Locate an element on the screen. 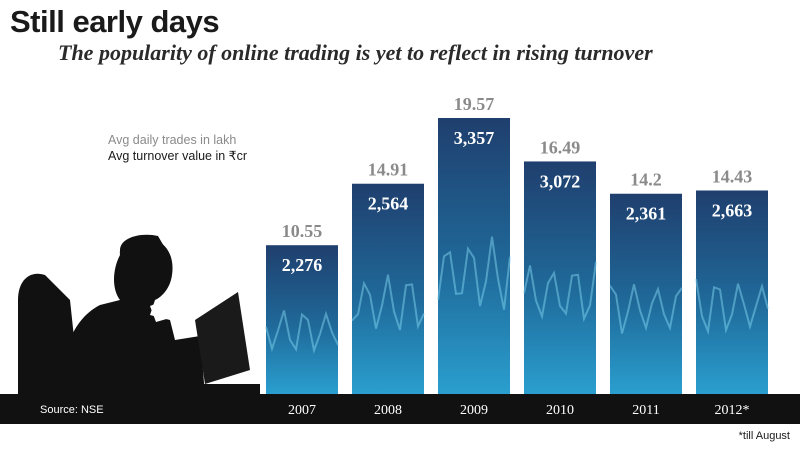 This screenshot has height=450, width=800. turnover-value-label: 2,564 is located at coordinates (388, 204).